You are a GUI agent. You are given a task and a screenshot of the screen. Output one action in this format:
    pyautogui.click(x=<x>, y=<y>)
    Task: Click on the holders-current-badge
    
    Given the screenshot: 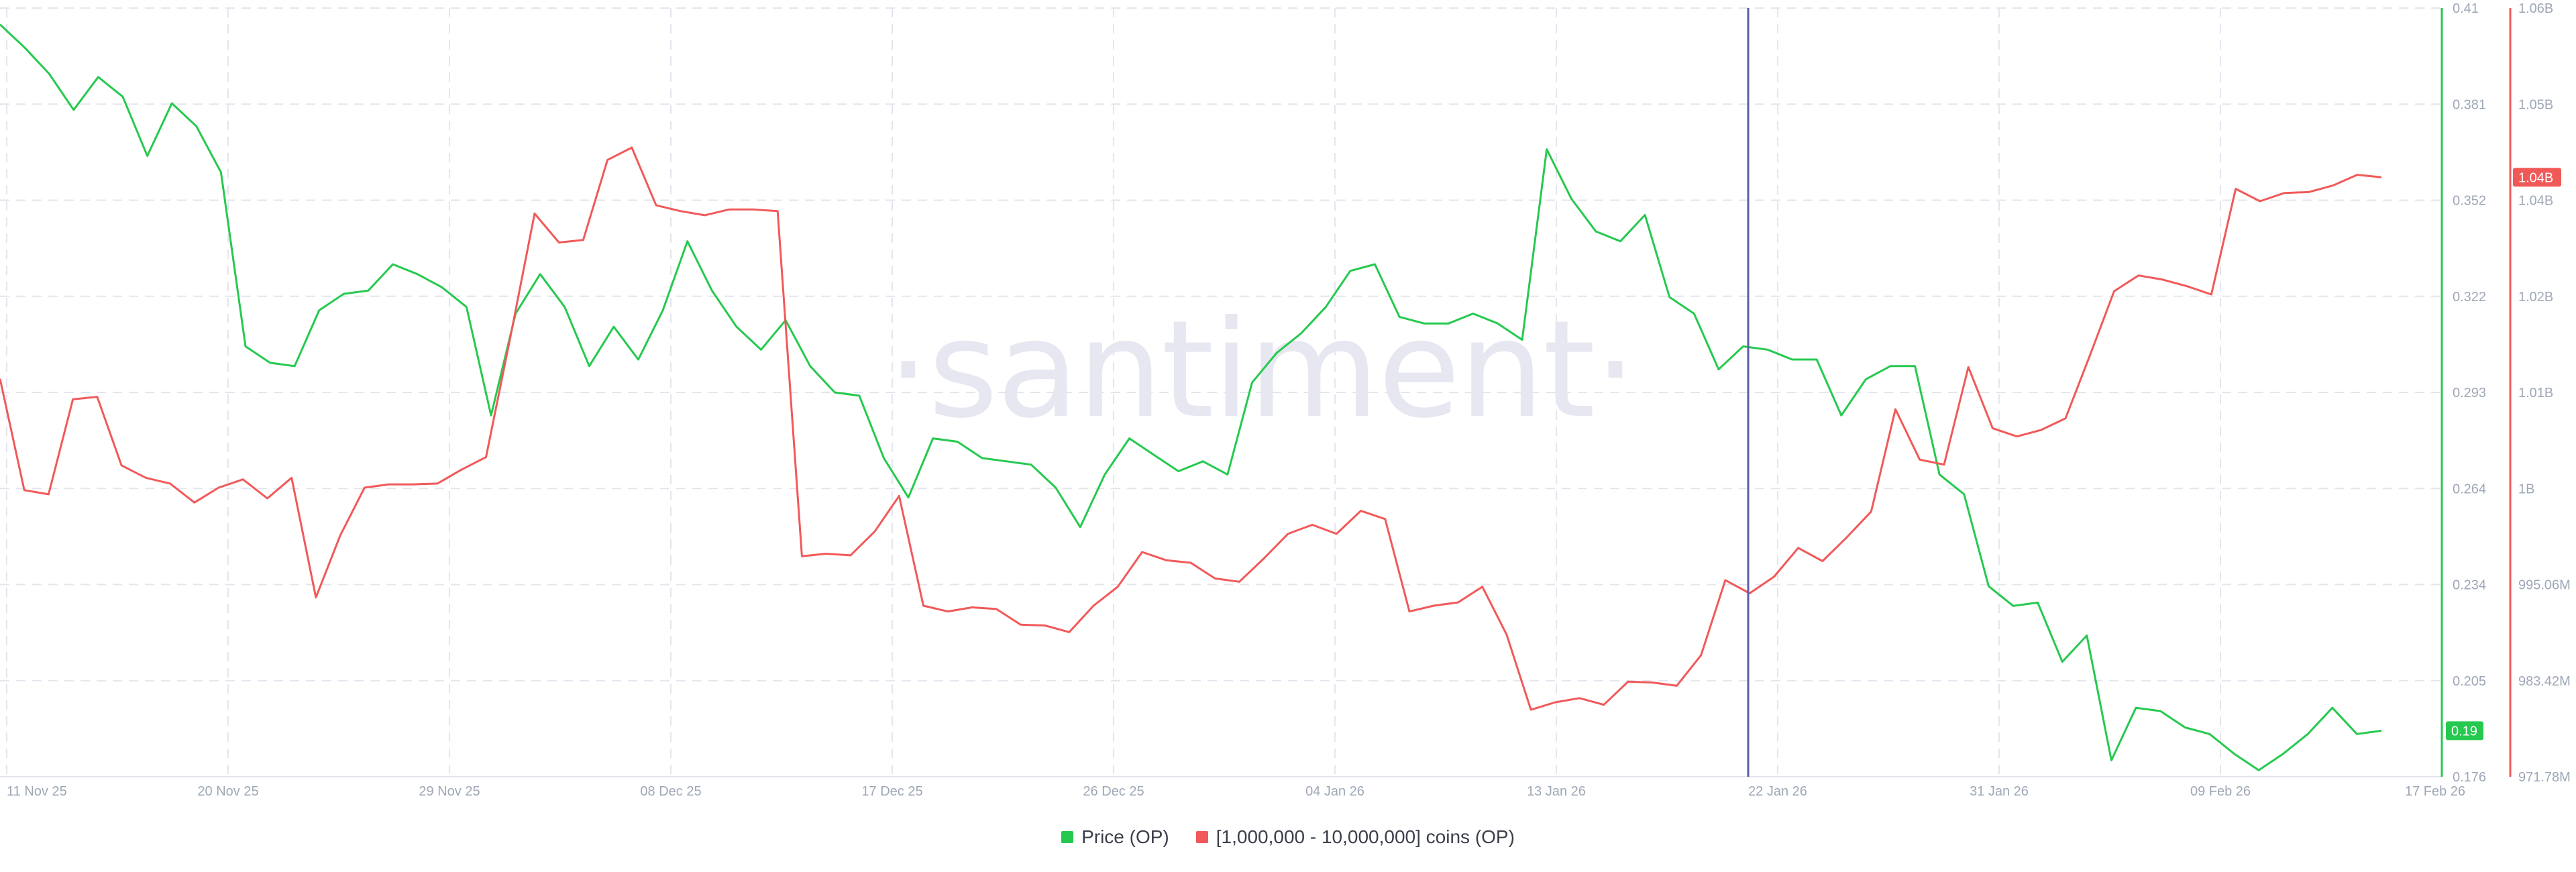 What is the action you would take?
    pyautogui.click(x=2537, y=177)
    